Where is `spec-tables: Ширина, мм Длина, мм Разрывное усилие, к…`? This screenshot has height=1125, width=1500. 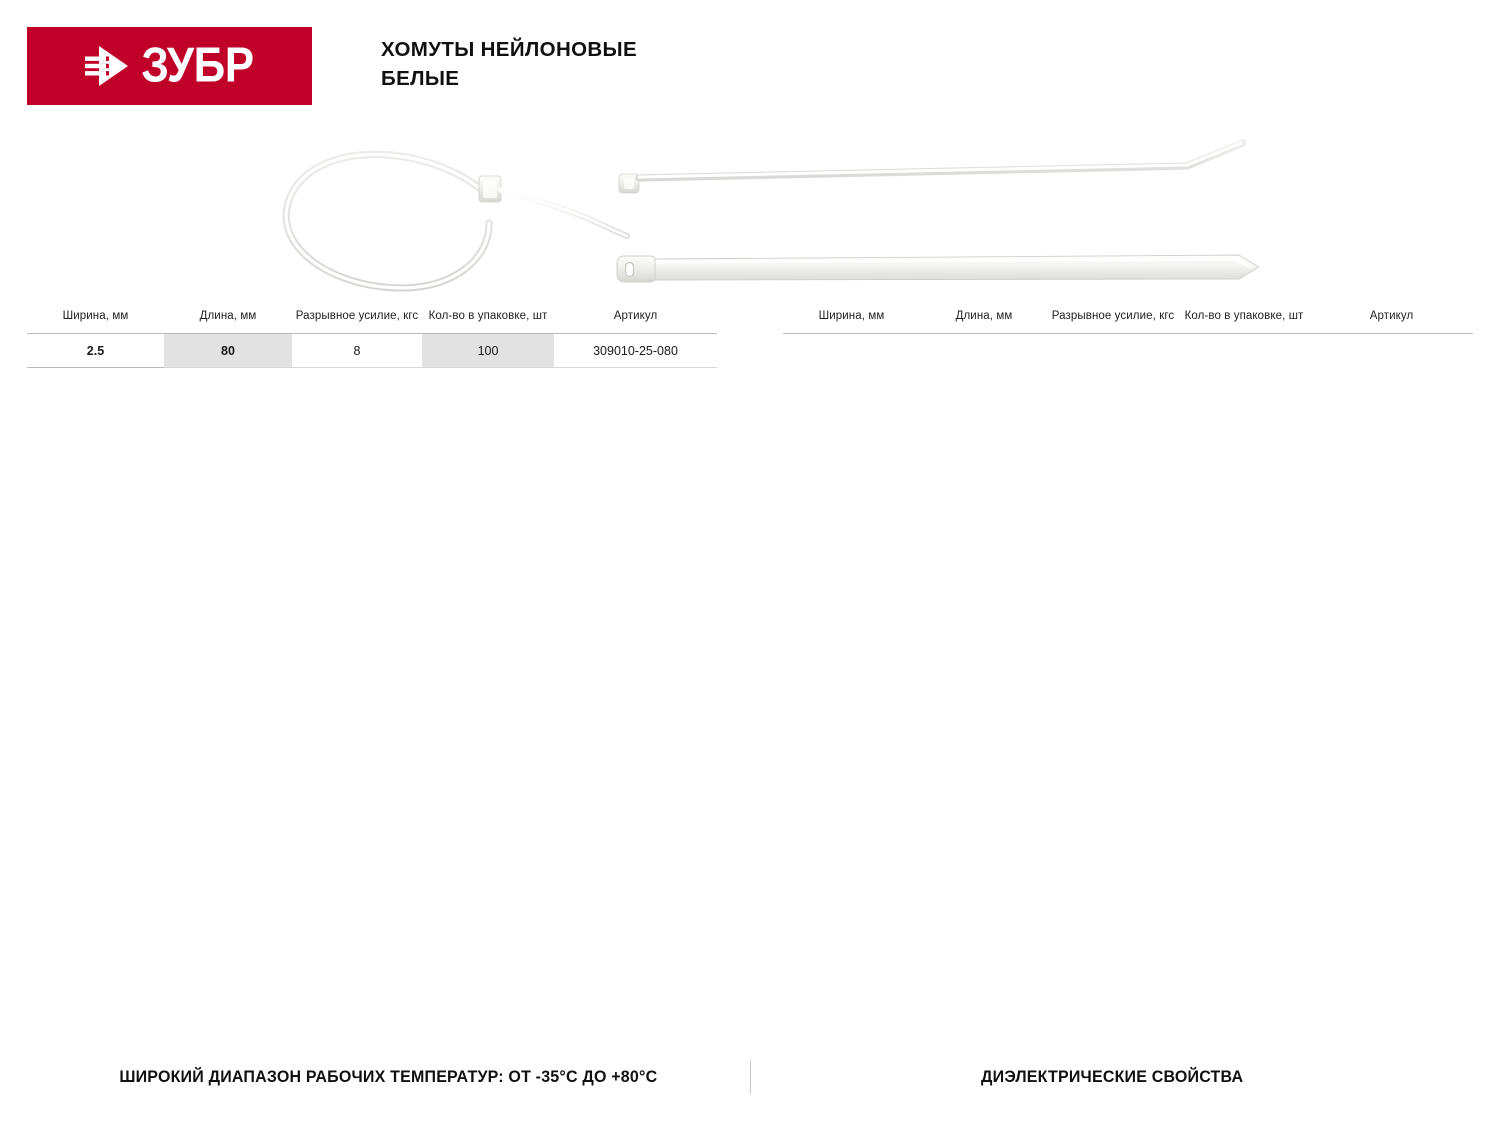 spec-tables: Ширина, мм Длина, мм Разрывное усилие, к… is located at coordinates (750, 339).